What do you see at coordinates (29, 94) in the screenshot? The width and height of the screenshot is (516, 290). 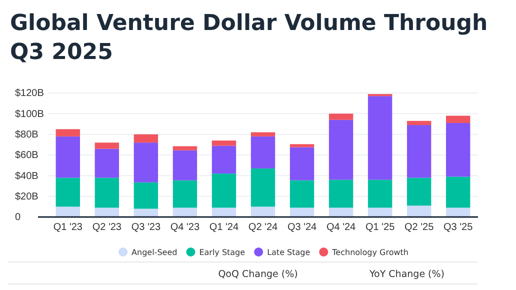 I see `y-tick-label: $120B` at bounding box center [29, 94].